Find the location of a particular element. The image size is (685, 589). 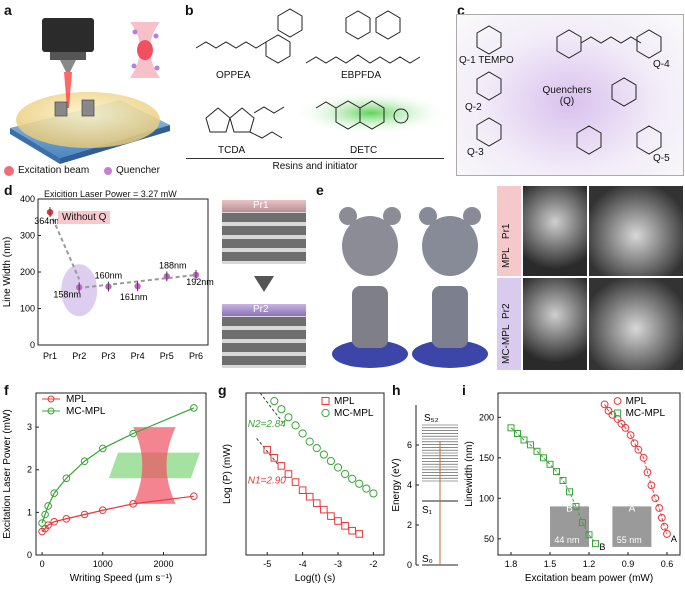

x-tick-label: -3 is located at coordinates (338, 564).